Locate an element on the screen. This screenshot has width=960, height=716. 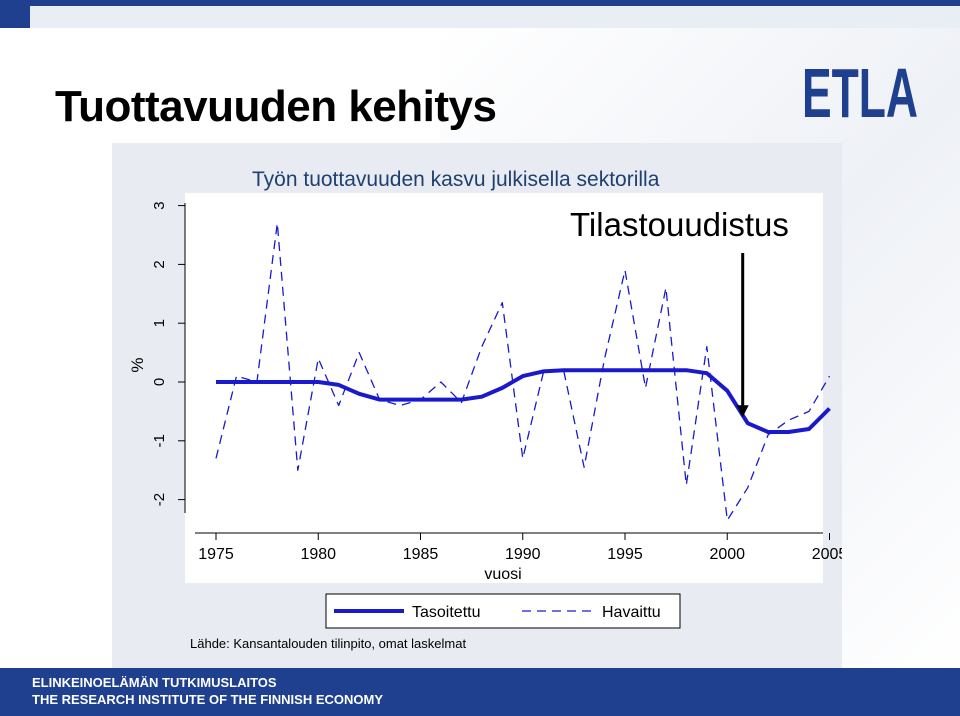
x-tick-label: 2005 is located at coordinates (827, 554).